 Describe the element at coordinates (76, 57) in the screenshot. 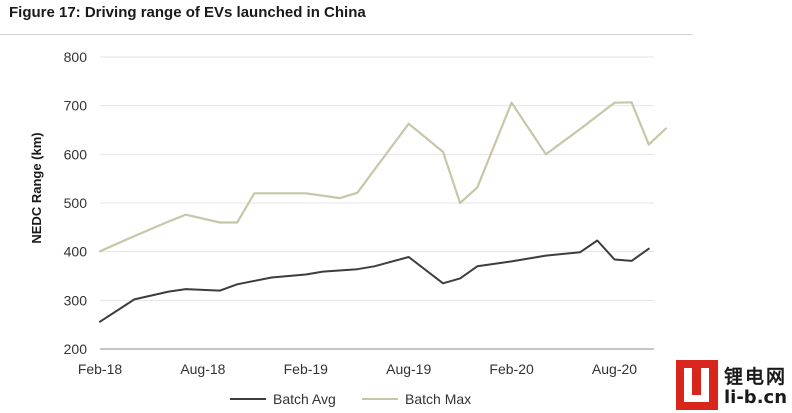

I see `y-tick-label: 800` at that location.